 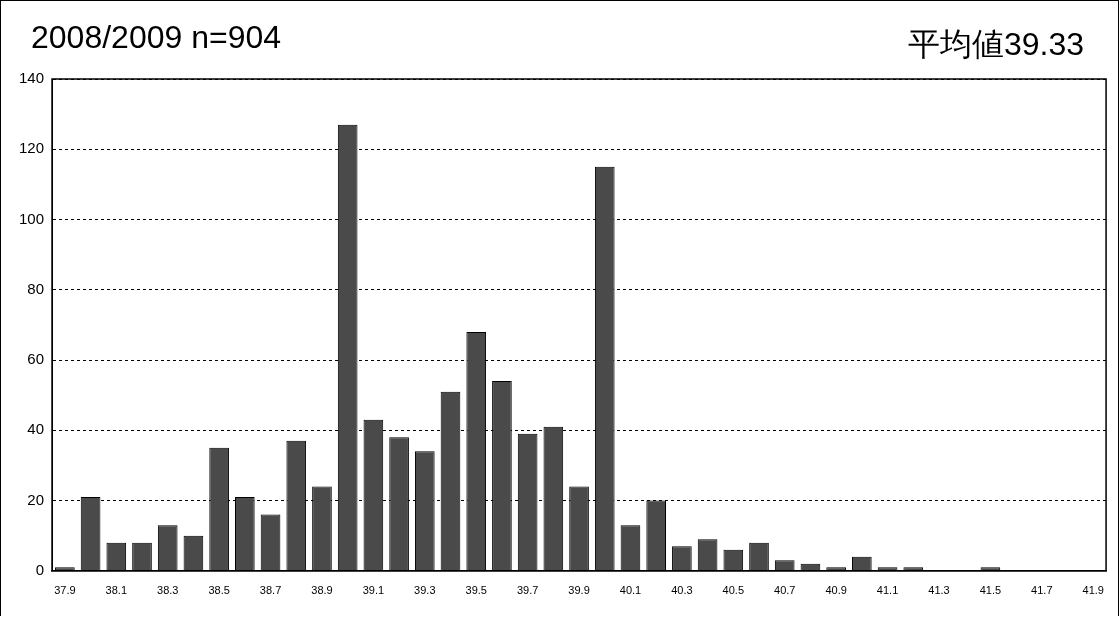 What do you see at coordinates (939, 590) in the screenshot?
I see `x-tick-label: 41.3` at bounding box center [939, 590].